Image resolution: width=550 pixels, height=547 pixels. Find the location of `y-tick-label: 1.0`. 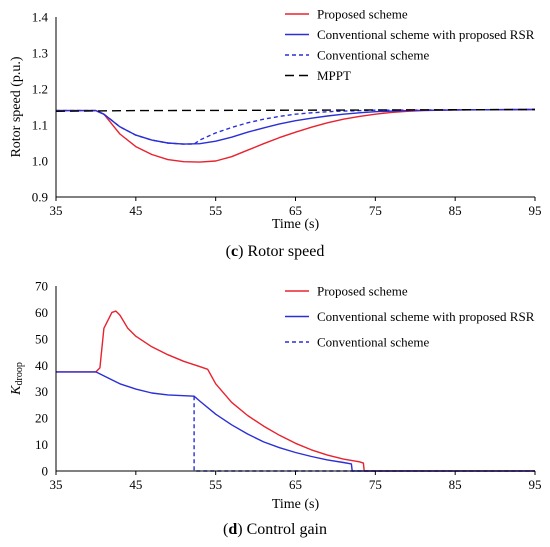

y-tick-label: 1.0 is located at coordinates (40, 161).